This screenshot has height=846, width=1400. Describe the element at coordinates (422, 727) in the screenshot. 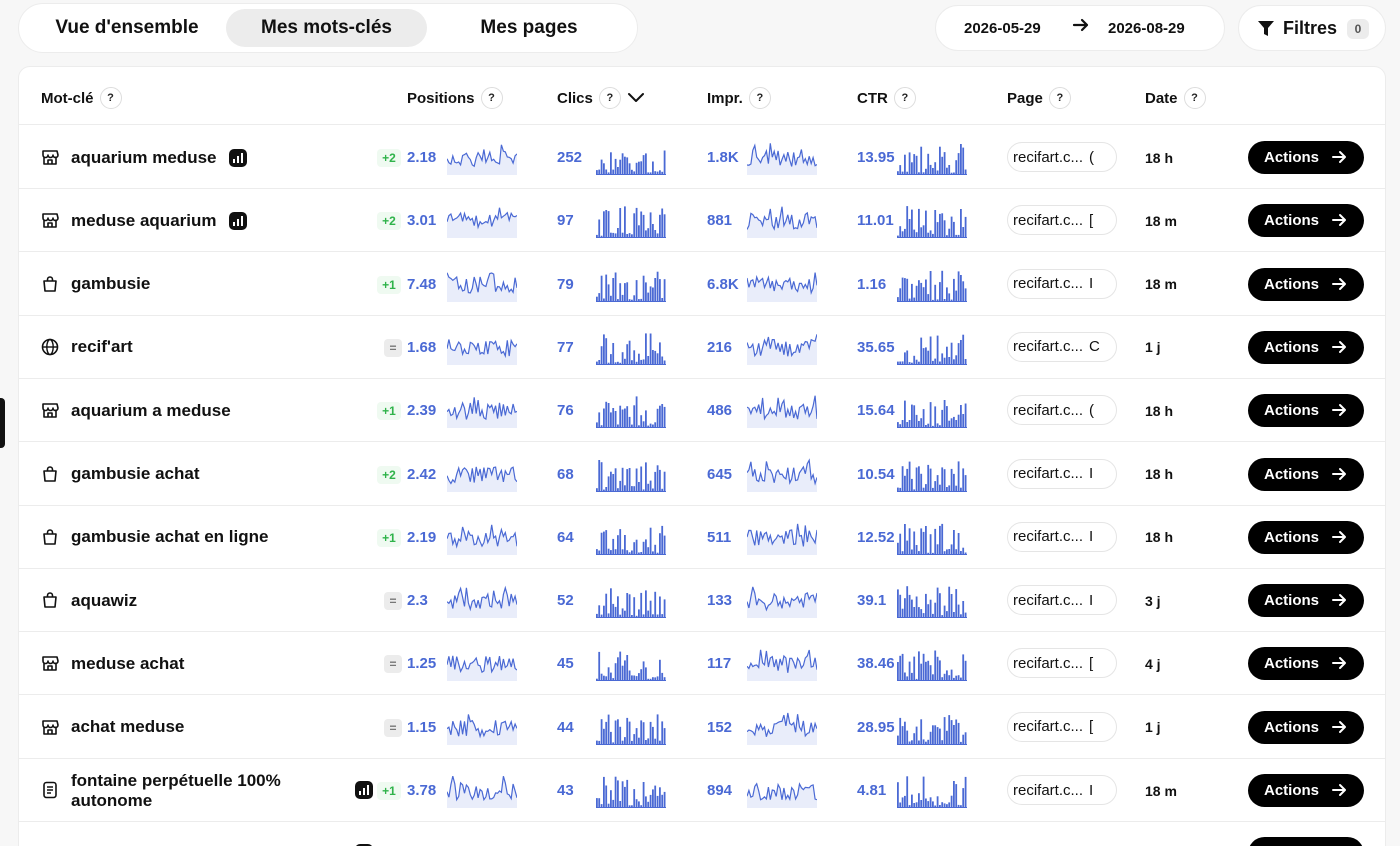

I see `position-value: 1.15` at that location.